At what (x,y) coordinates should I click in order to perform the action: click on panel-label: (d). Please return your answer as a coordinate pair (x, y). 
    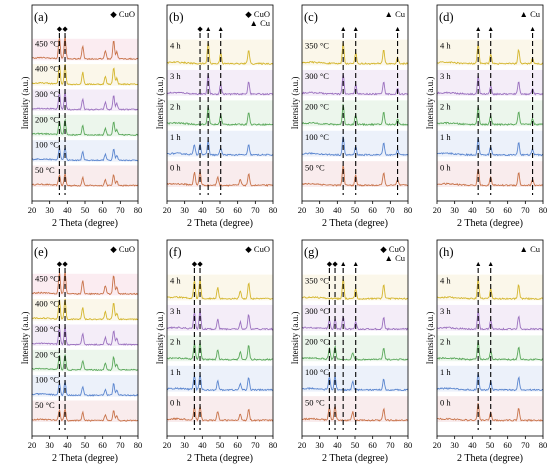
    Looking at the image, I should click on (446, 17).